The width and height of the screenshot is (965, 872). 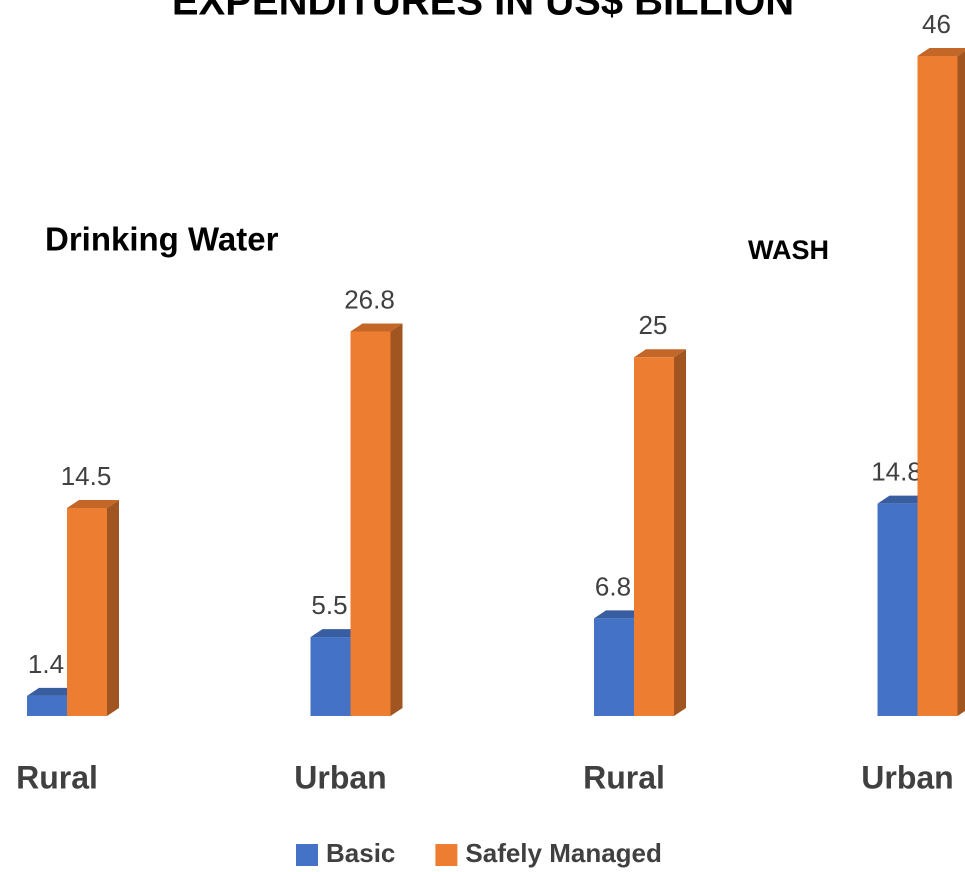 What do you see at coordinates (563, 853) in the screenshot?
I see `legend-label: Safely Managed` at bounding box center [563, 853].